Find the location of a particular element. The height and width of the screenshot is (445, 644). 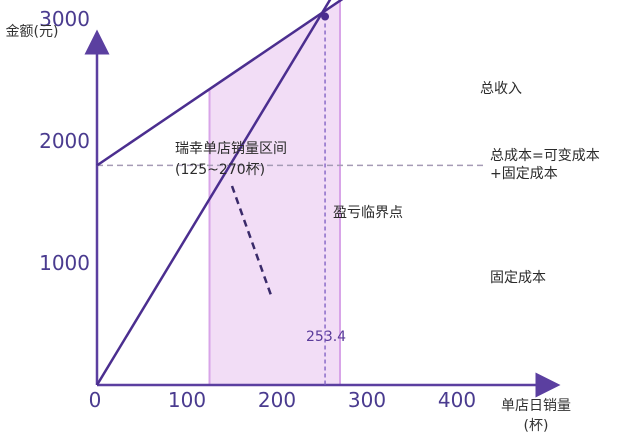

y-tick-label: 2000 is located at coordinates (64, 141).